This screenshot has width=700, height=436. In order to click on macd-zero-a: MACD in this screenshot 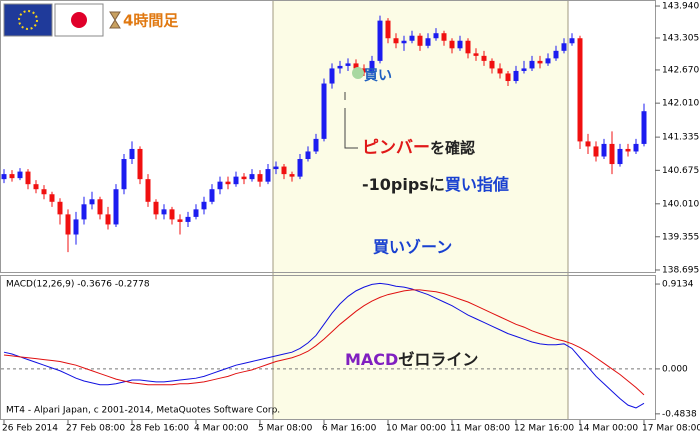, I will do `click(371, 359)`.